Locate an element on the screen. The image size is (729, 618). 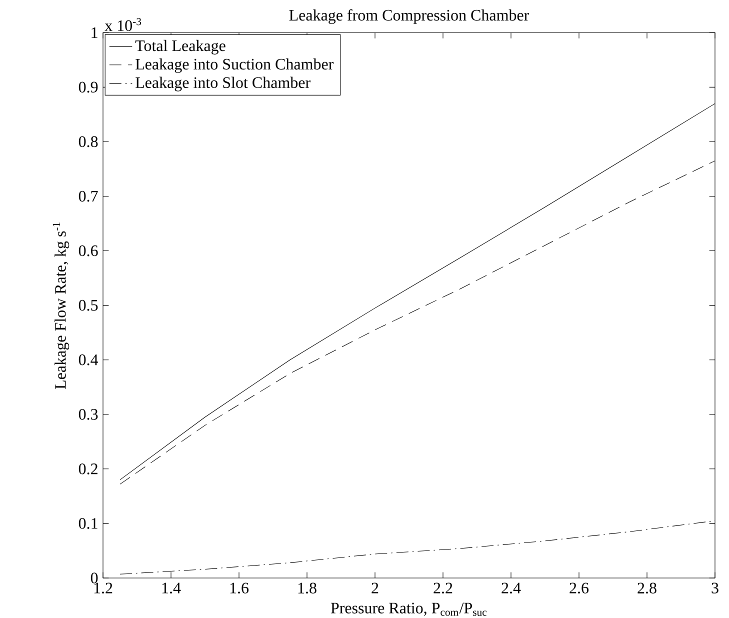
x-tick-label: 2.6 is located at coordinates (579, 588).